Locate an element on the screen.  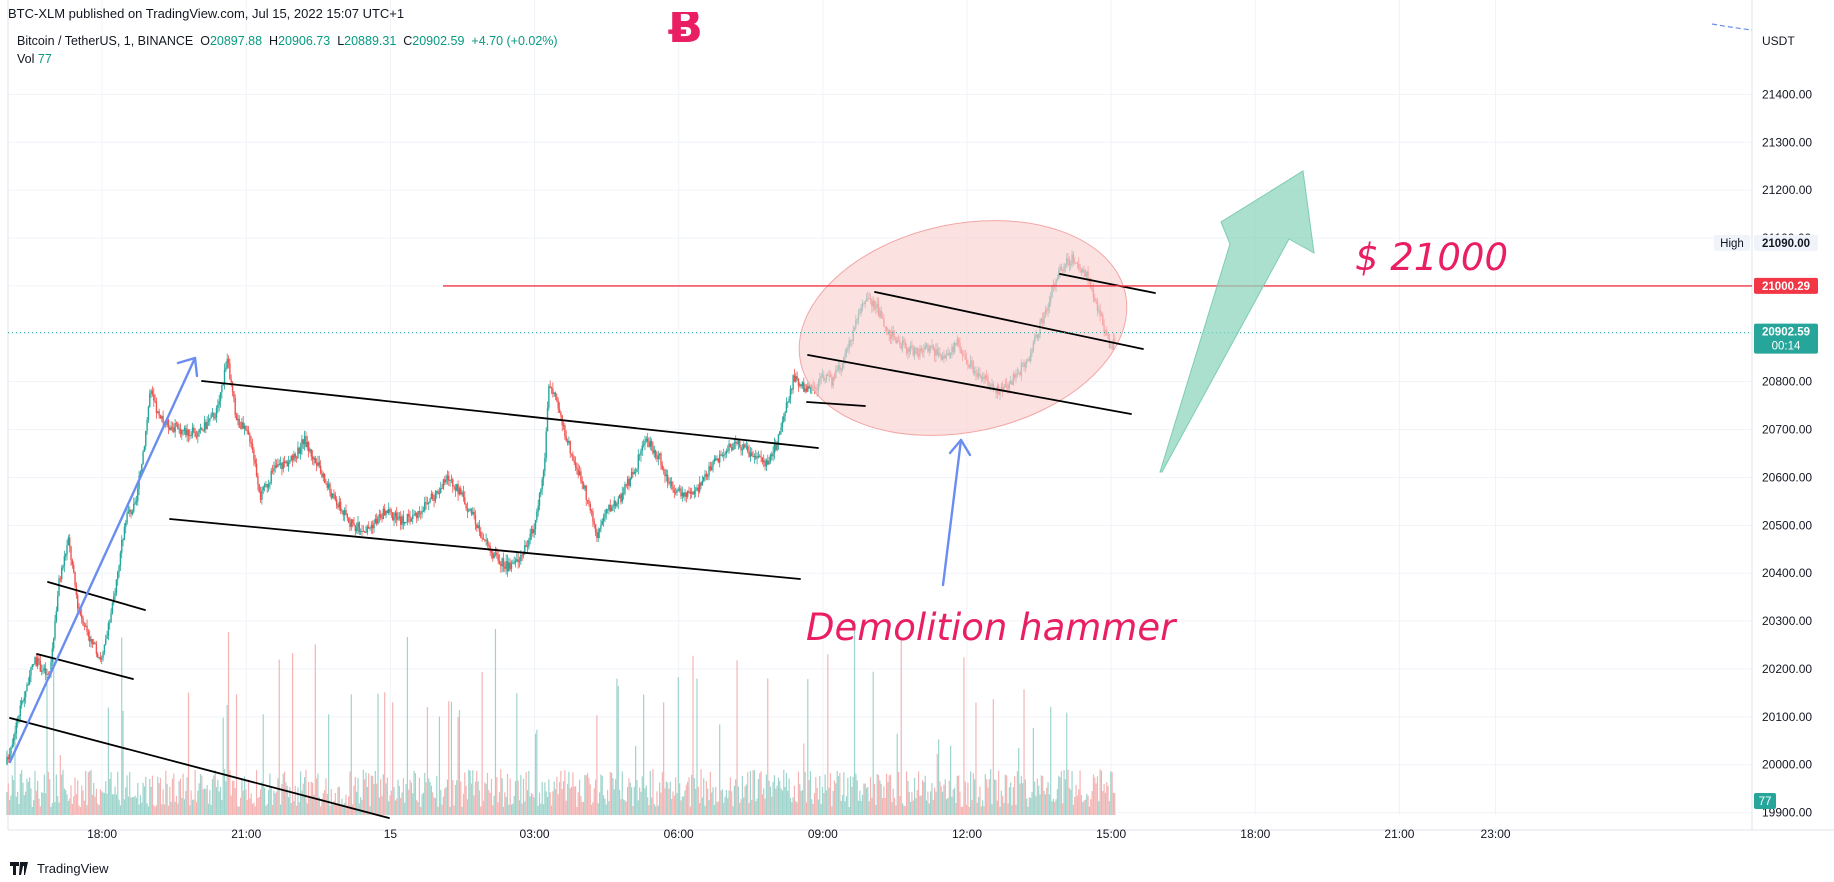
tradingview-footer: TradingView is located at coordinates (59, 868).